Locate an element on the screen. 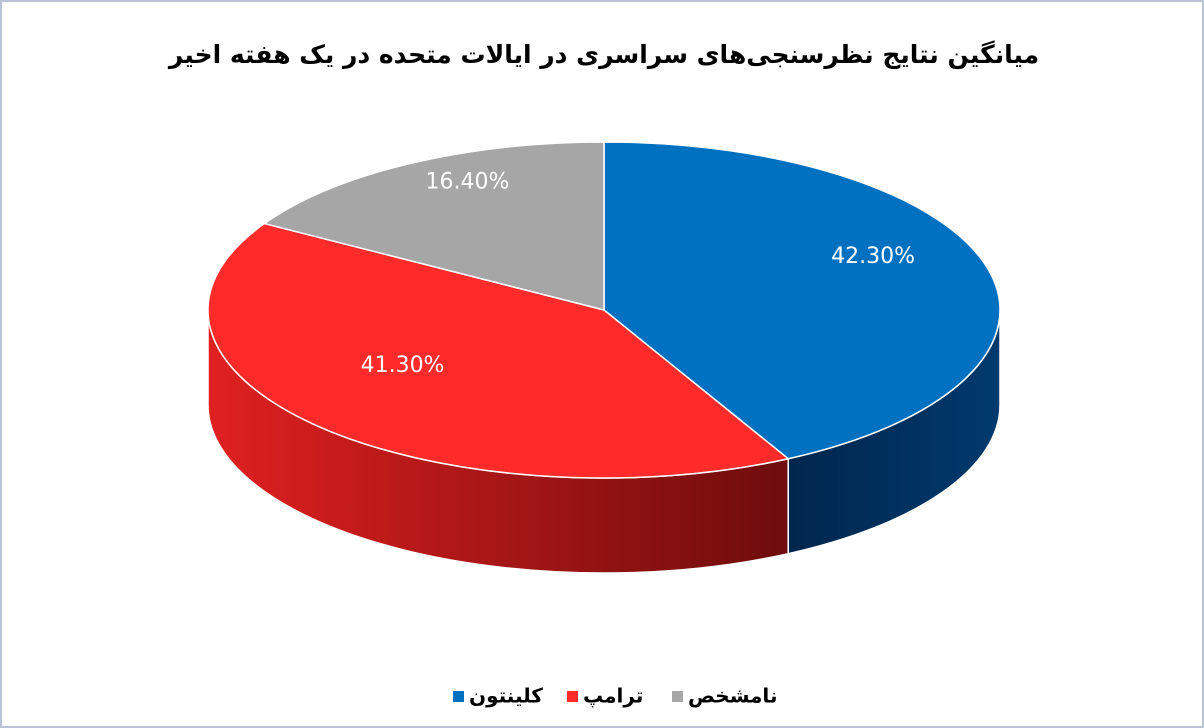  legend-label: ترامپ is located at coordinates (613, 696).